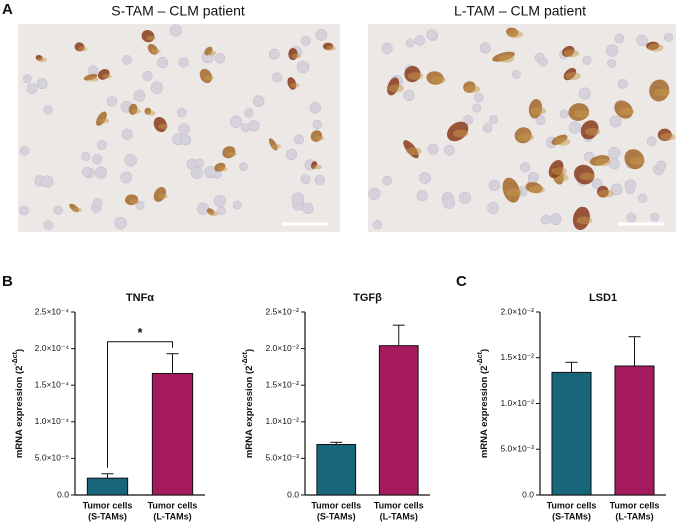 This screenshot has height=524, width=676. What do you see at coordinates (461, 281) in the screenshot?
I see `panel-label: C` at bounding box center [461, 281].